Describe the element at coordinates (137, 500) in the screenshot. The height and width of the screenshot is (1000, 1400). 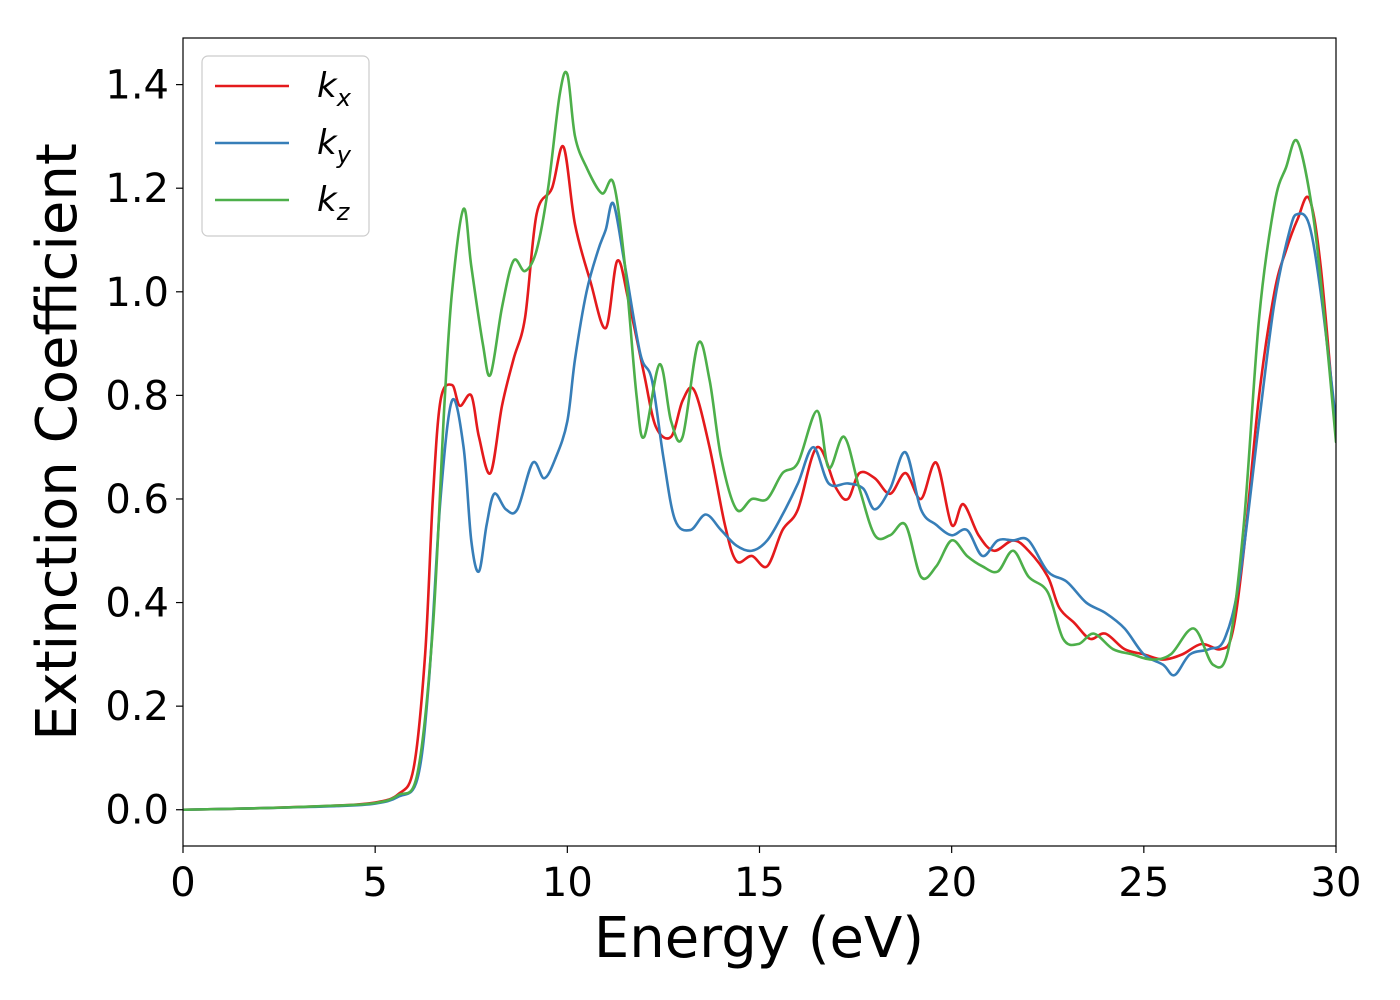
I see `y-tick-label: 0.6` at that location.